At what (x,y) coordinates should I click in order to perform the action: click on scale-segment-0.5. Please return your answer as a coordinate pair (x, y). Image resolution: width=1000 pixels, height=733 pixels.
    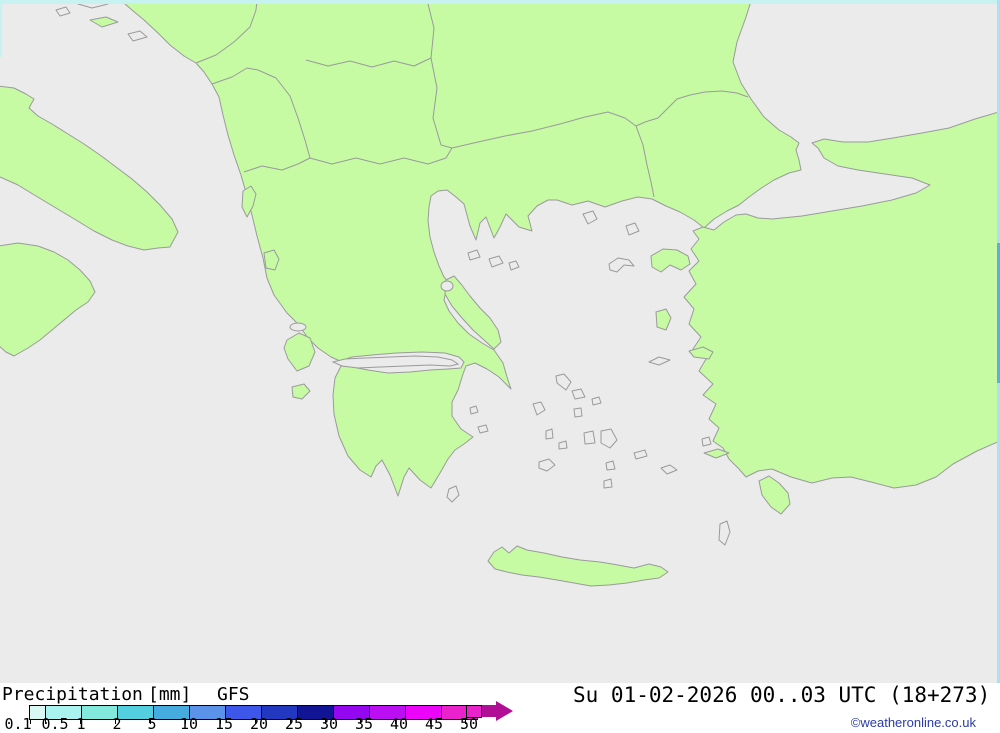
    Looking at the image, I should click on (63, 712).